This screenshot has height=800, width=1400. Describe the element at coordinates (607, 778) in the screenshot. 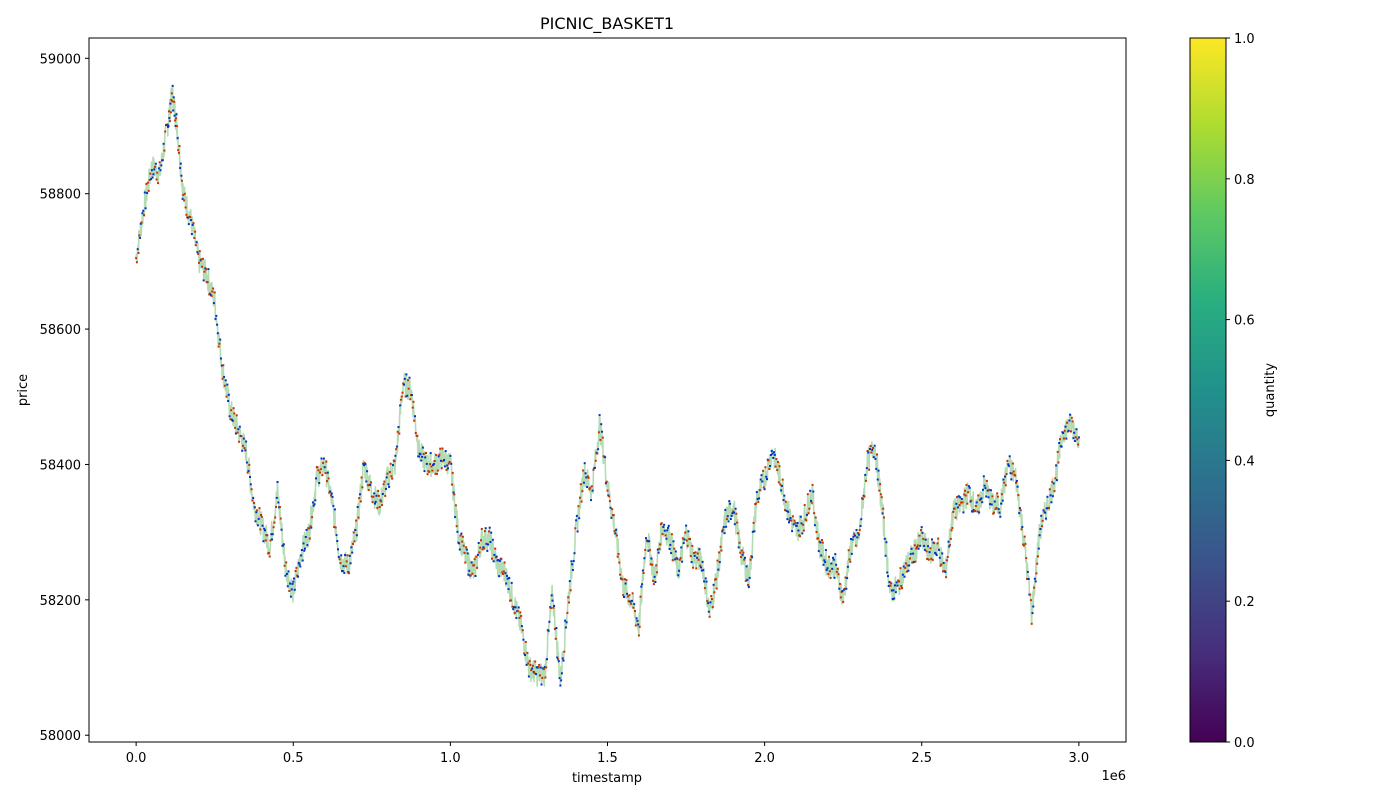

I see `x-axis-label: timestamp` at that location.